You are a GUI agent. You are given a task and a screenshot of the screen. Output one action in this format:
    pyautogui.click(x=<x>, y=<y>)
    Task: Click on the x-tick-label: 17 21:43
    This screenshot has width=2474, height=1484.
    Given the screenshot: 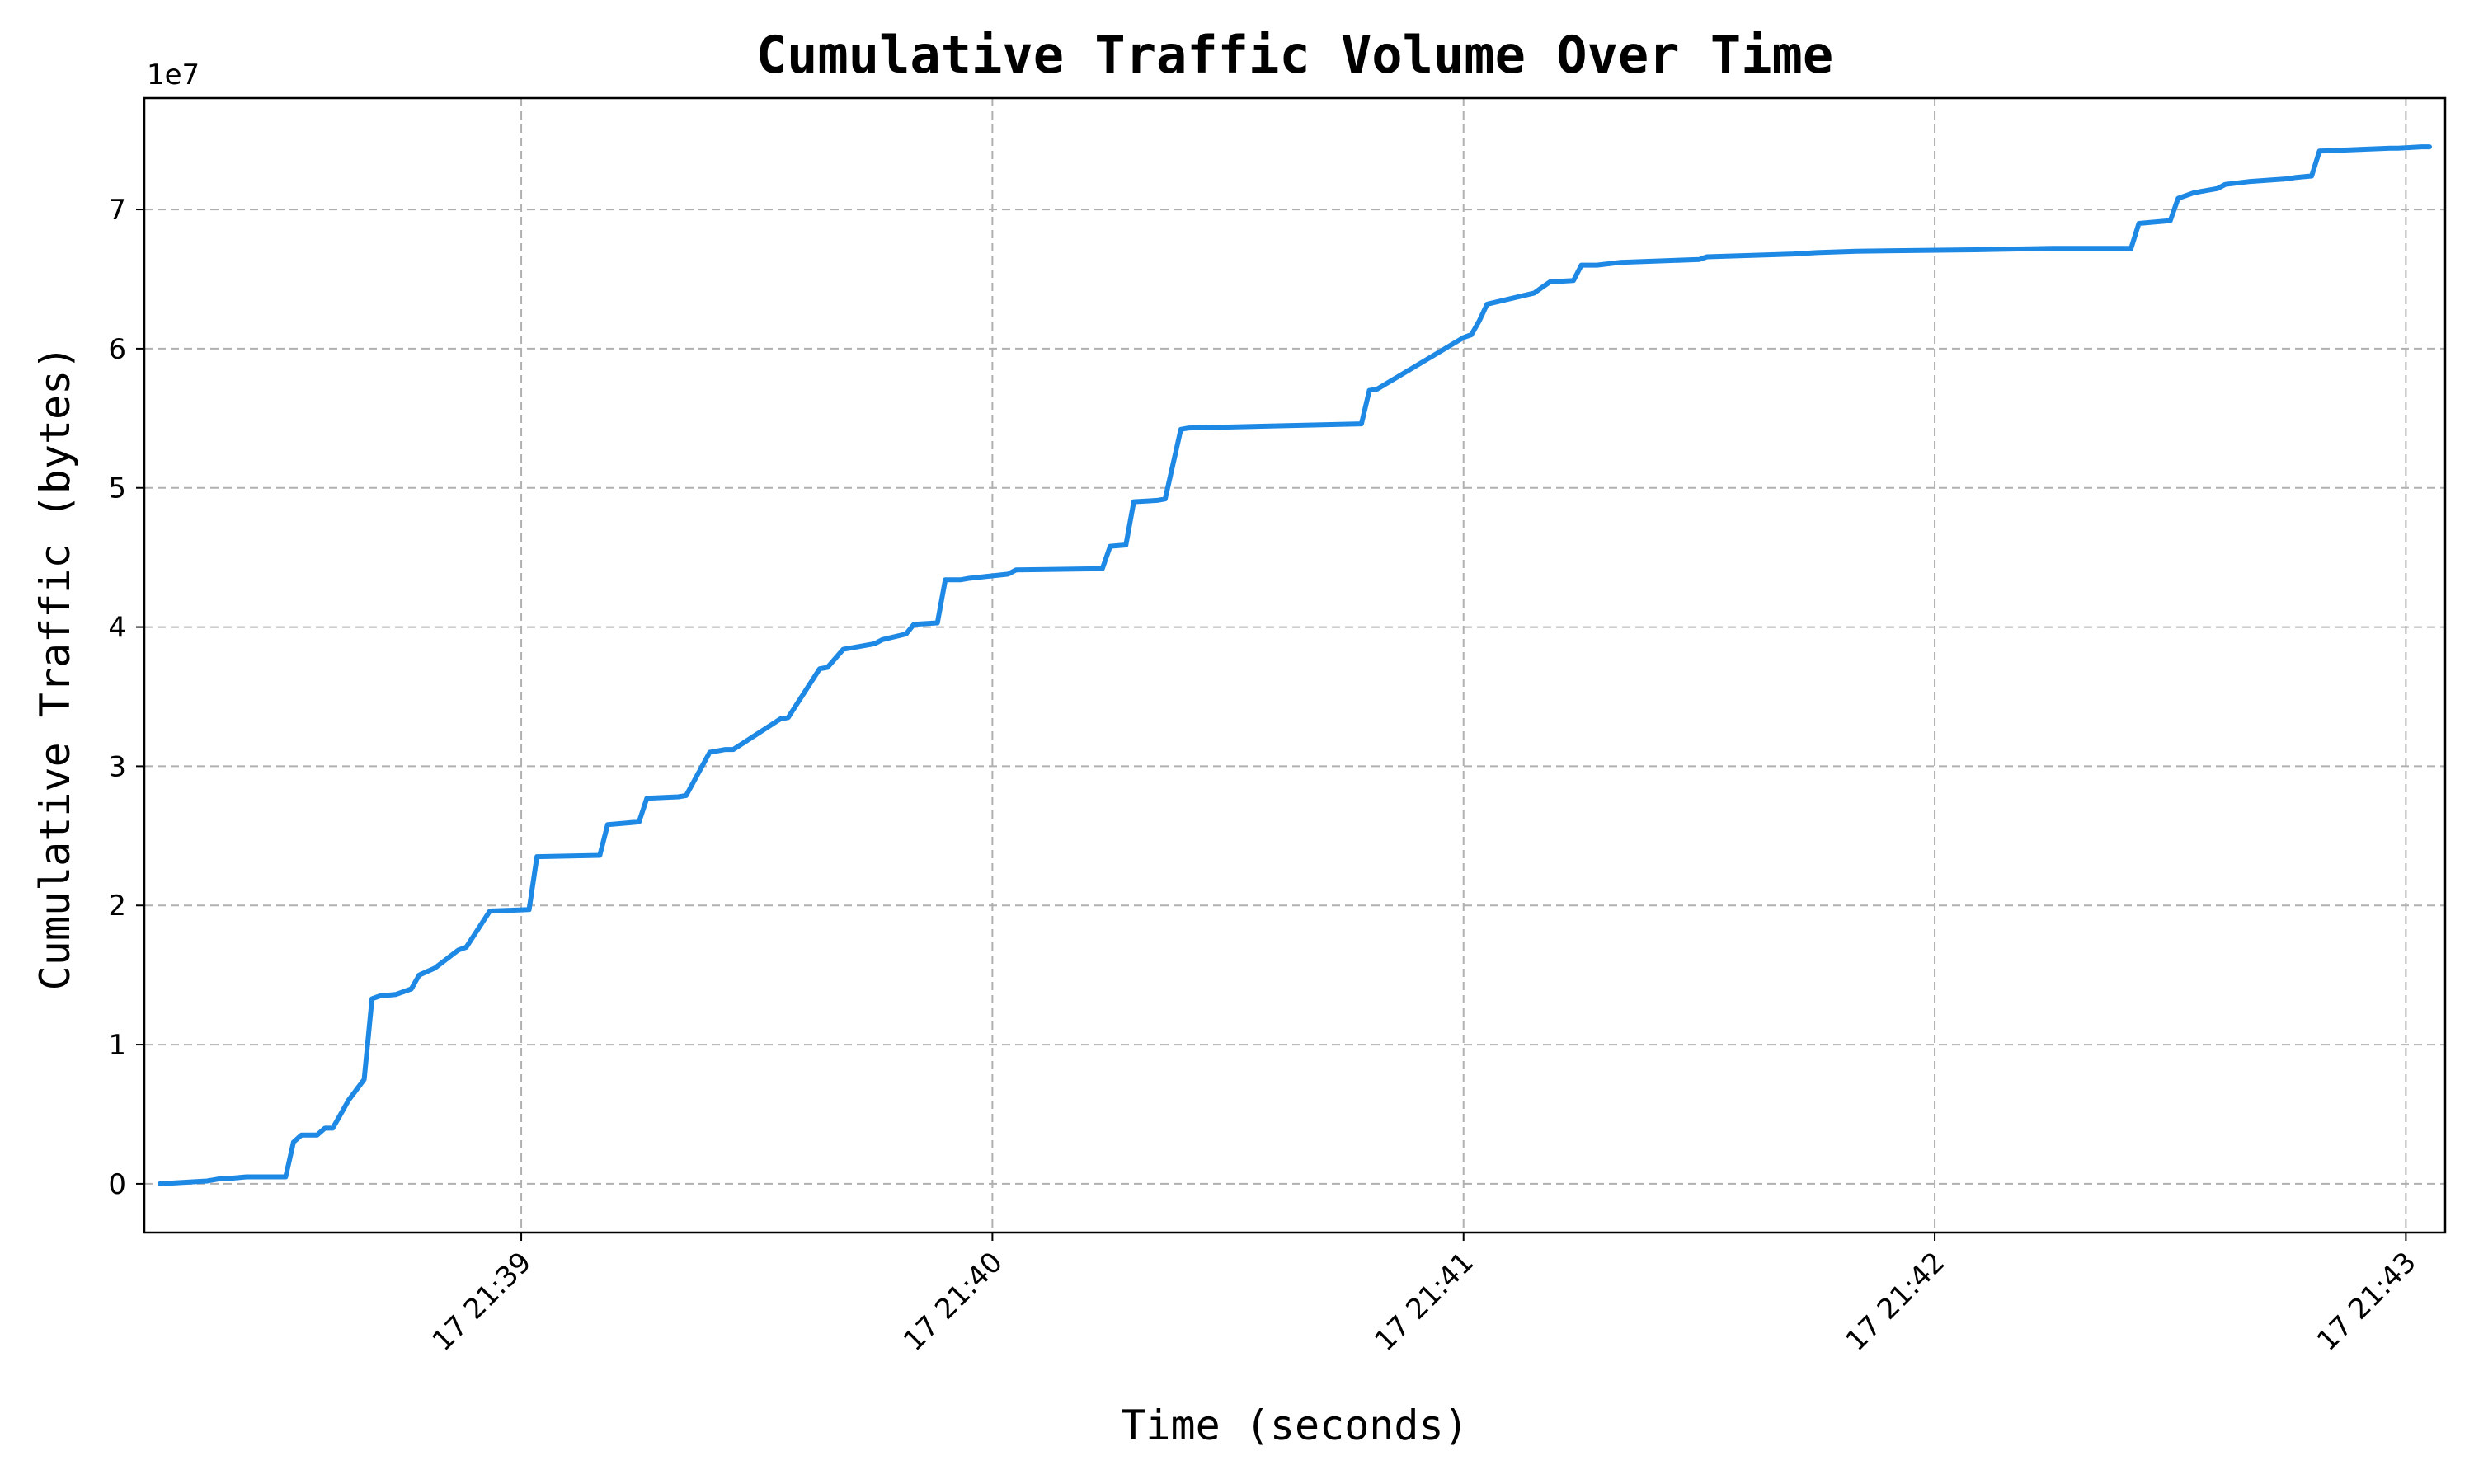 What is the action you would take?
    pyautogui.click(x=2367, y=1302)
    